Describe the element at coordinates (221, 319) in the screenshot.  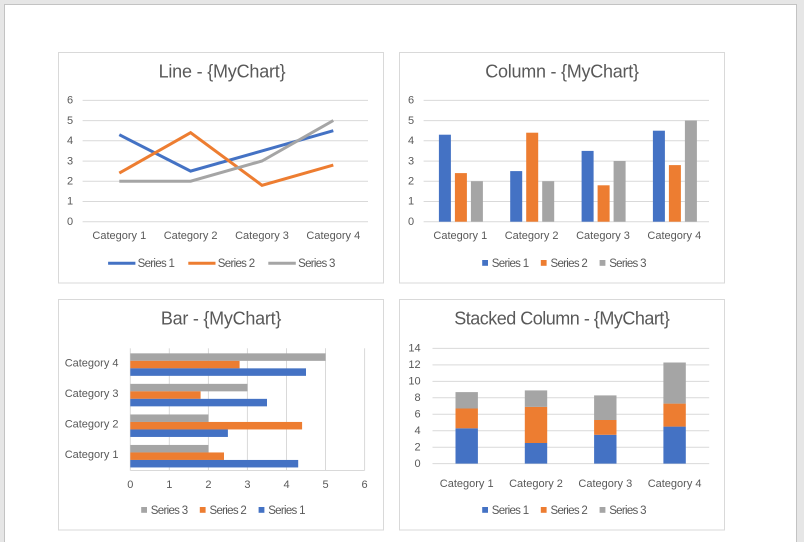
I see `svg-text: Bar - {MyChart}` at that location.